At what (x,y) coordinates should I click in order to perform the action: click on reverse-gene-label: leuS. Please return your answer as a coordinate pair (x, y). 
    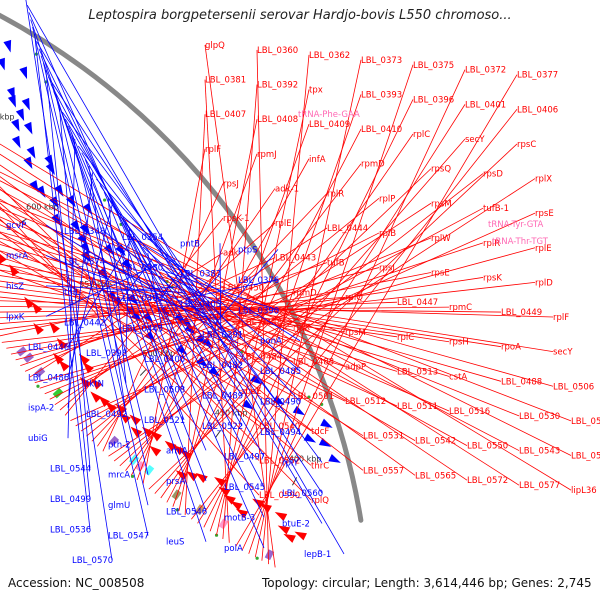
    Looking at the image, I should click on (175, 543).